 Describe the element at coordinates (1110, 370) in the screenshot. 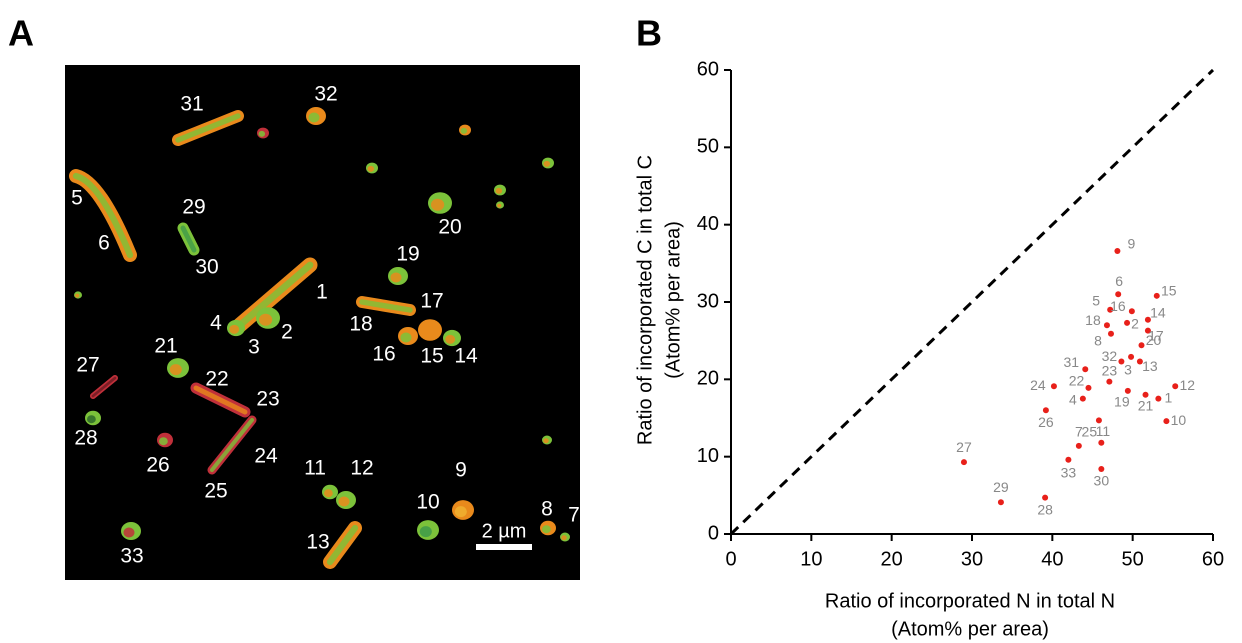

I see `point-label: 23` at that location.